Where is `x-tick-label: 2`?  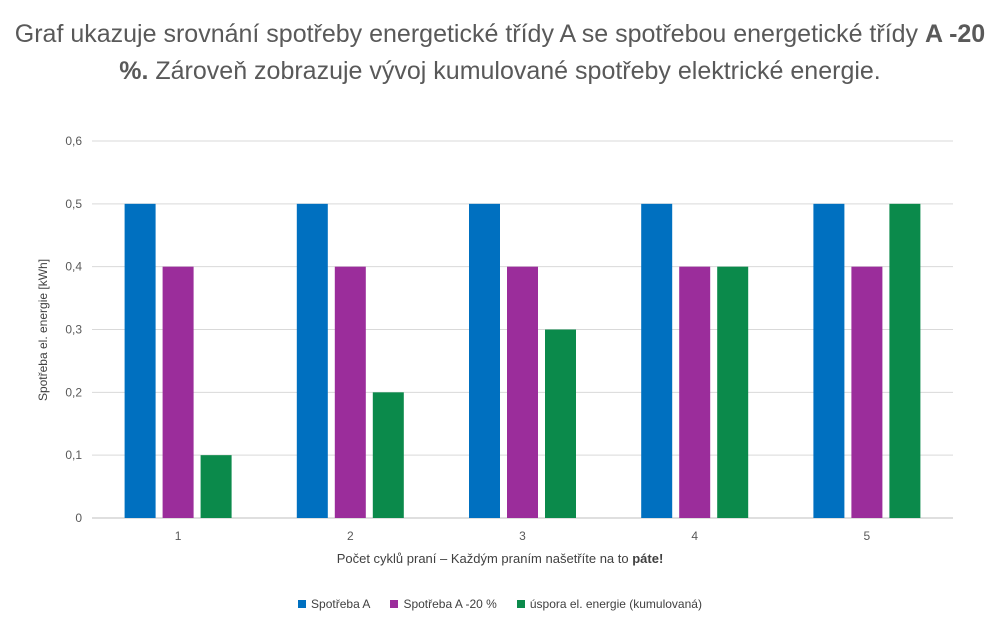 x-tick-label: 2 is located at coordinates (350, 536).